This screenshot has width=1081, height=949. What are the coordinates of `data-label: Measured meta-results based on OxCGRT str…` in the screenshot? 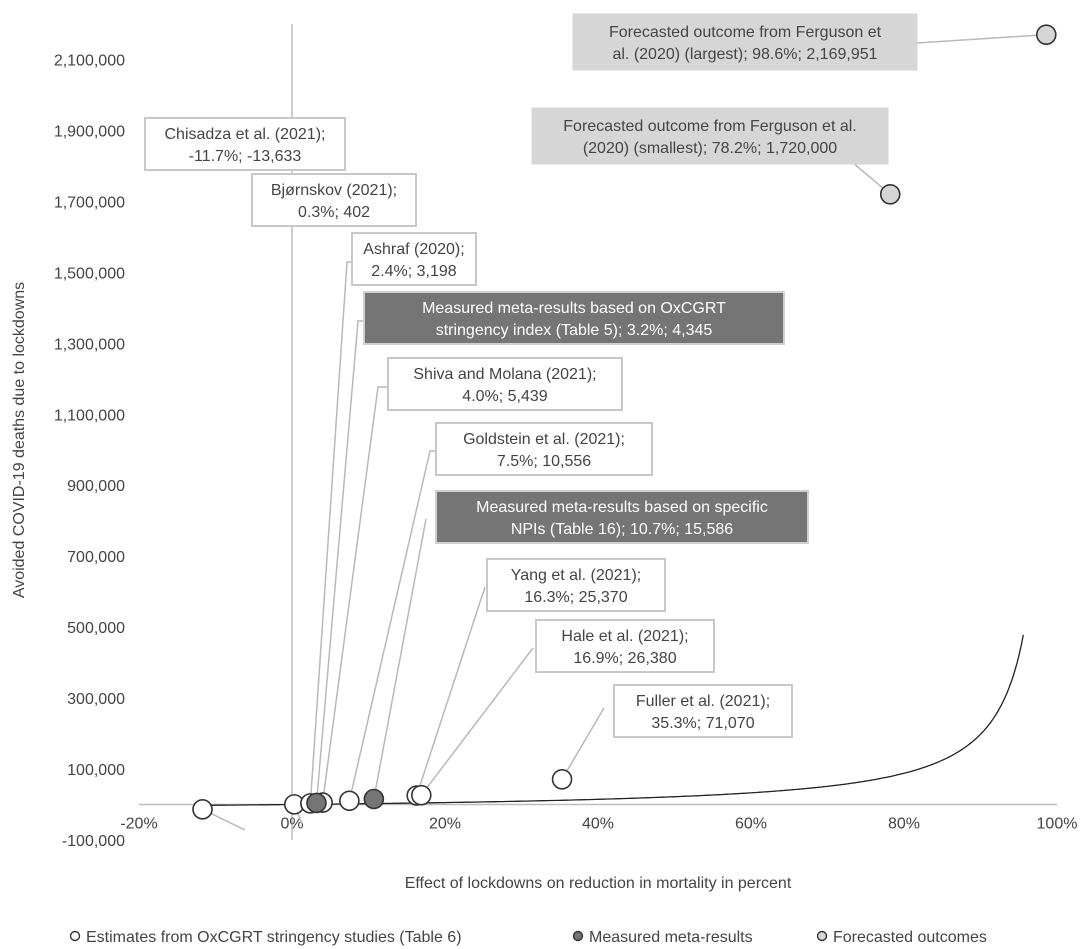 It's located at (574, 318).